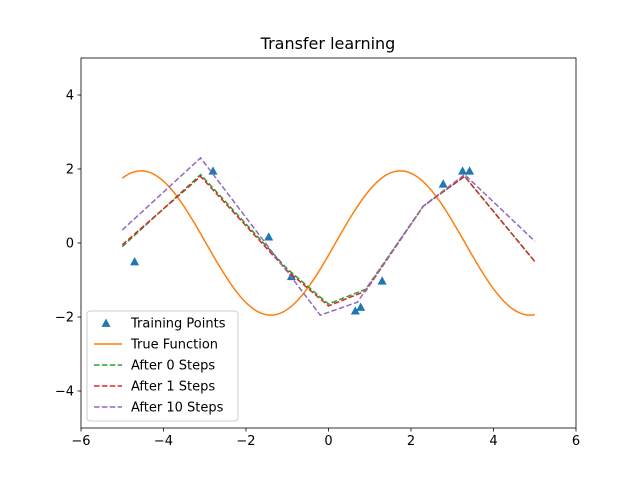 The width and height of the screenshot is (640, 480). I want to click on x-tick-label-5: 4, so click(493, 441).